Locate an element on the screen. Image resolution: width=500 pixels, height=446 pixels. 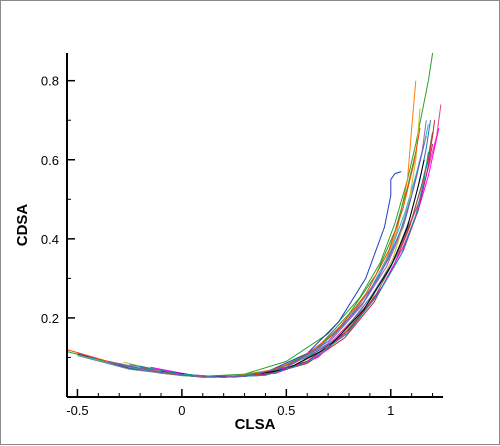
x-tick-label: 0.5 is located at coordinates (286, 410).